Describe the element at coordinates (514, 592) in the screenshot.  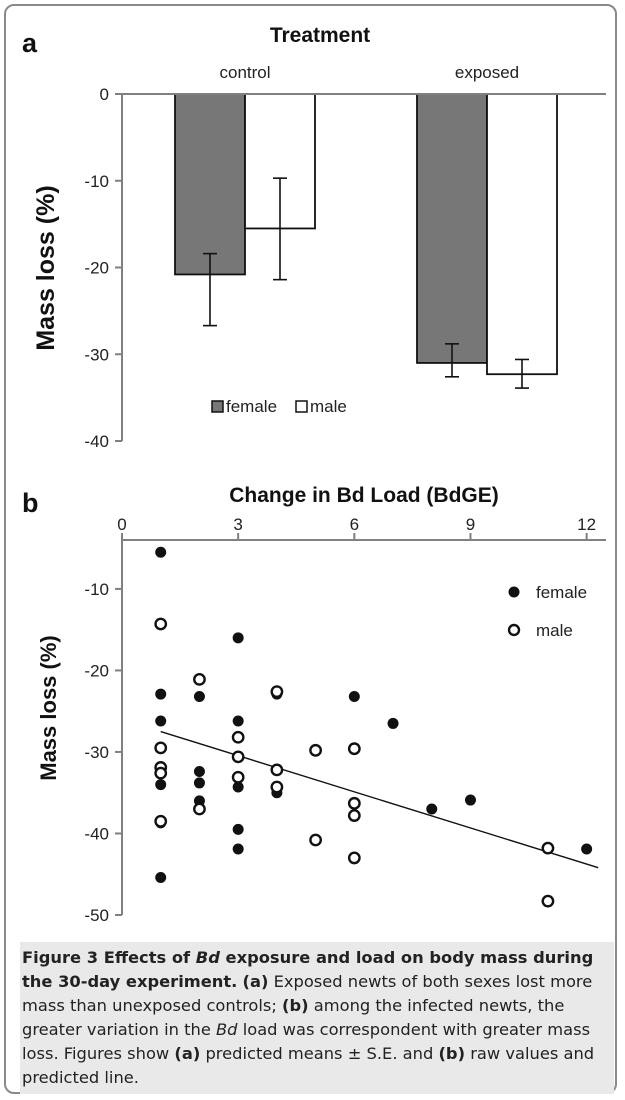
I see `panel-b-legend-marker-female` at that location.